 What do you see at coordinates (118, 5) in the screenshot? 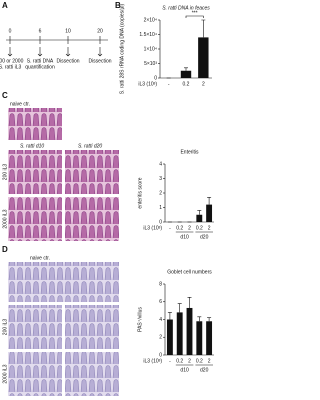
I see `panel-letter: B` at bounding box center [118, 5].